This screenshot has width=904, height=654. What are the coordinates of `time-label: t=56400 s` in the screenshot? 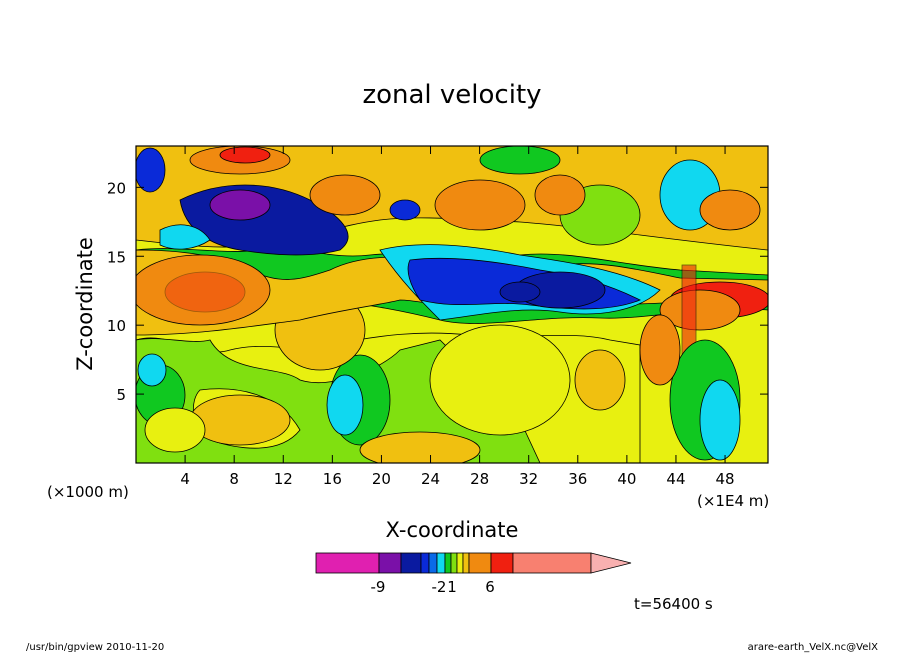 It's located at (673, 604).